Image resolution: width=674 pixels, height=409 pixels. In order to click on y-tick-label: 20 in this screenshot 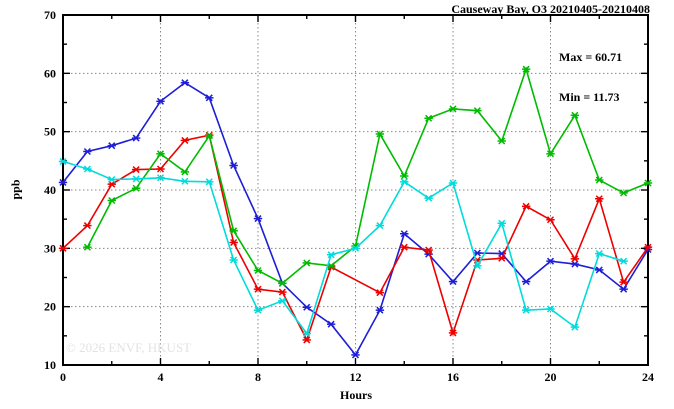, I will do `click(50, 307)`.